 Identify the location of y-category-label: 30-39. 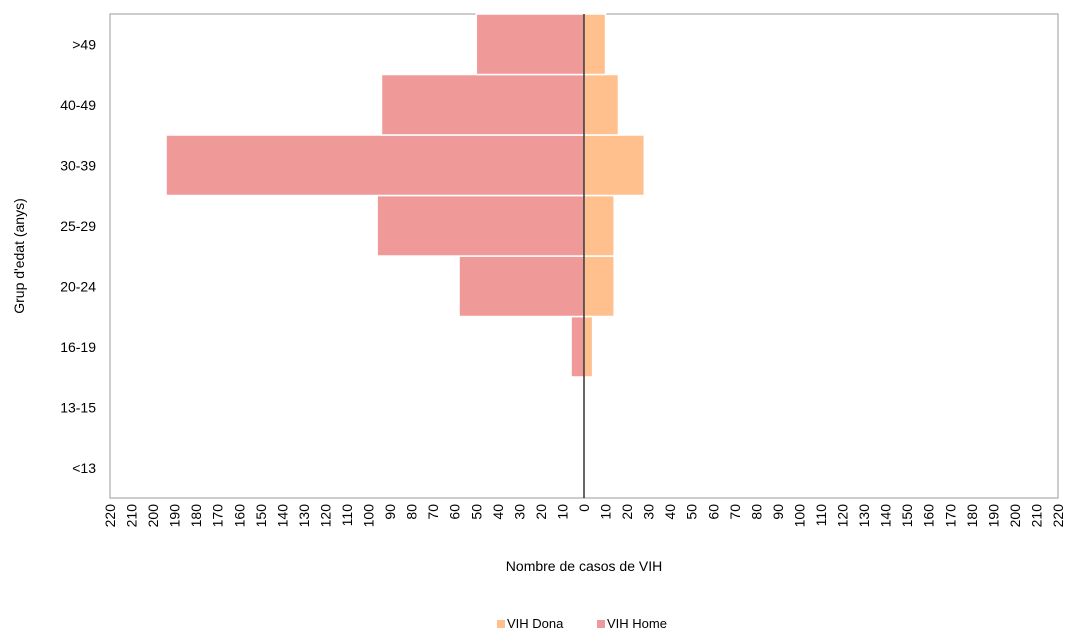
(78, 165).